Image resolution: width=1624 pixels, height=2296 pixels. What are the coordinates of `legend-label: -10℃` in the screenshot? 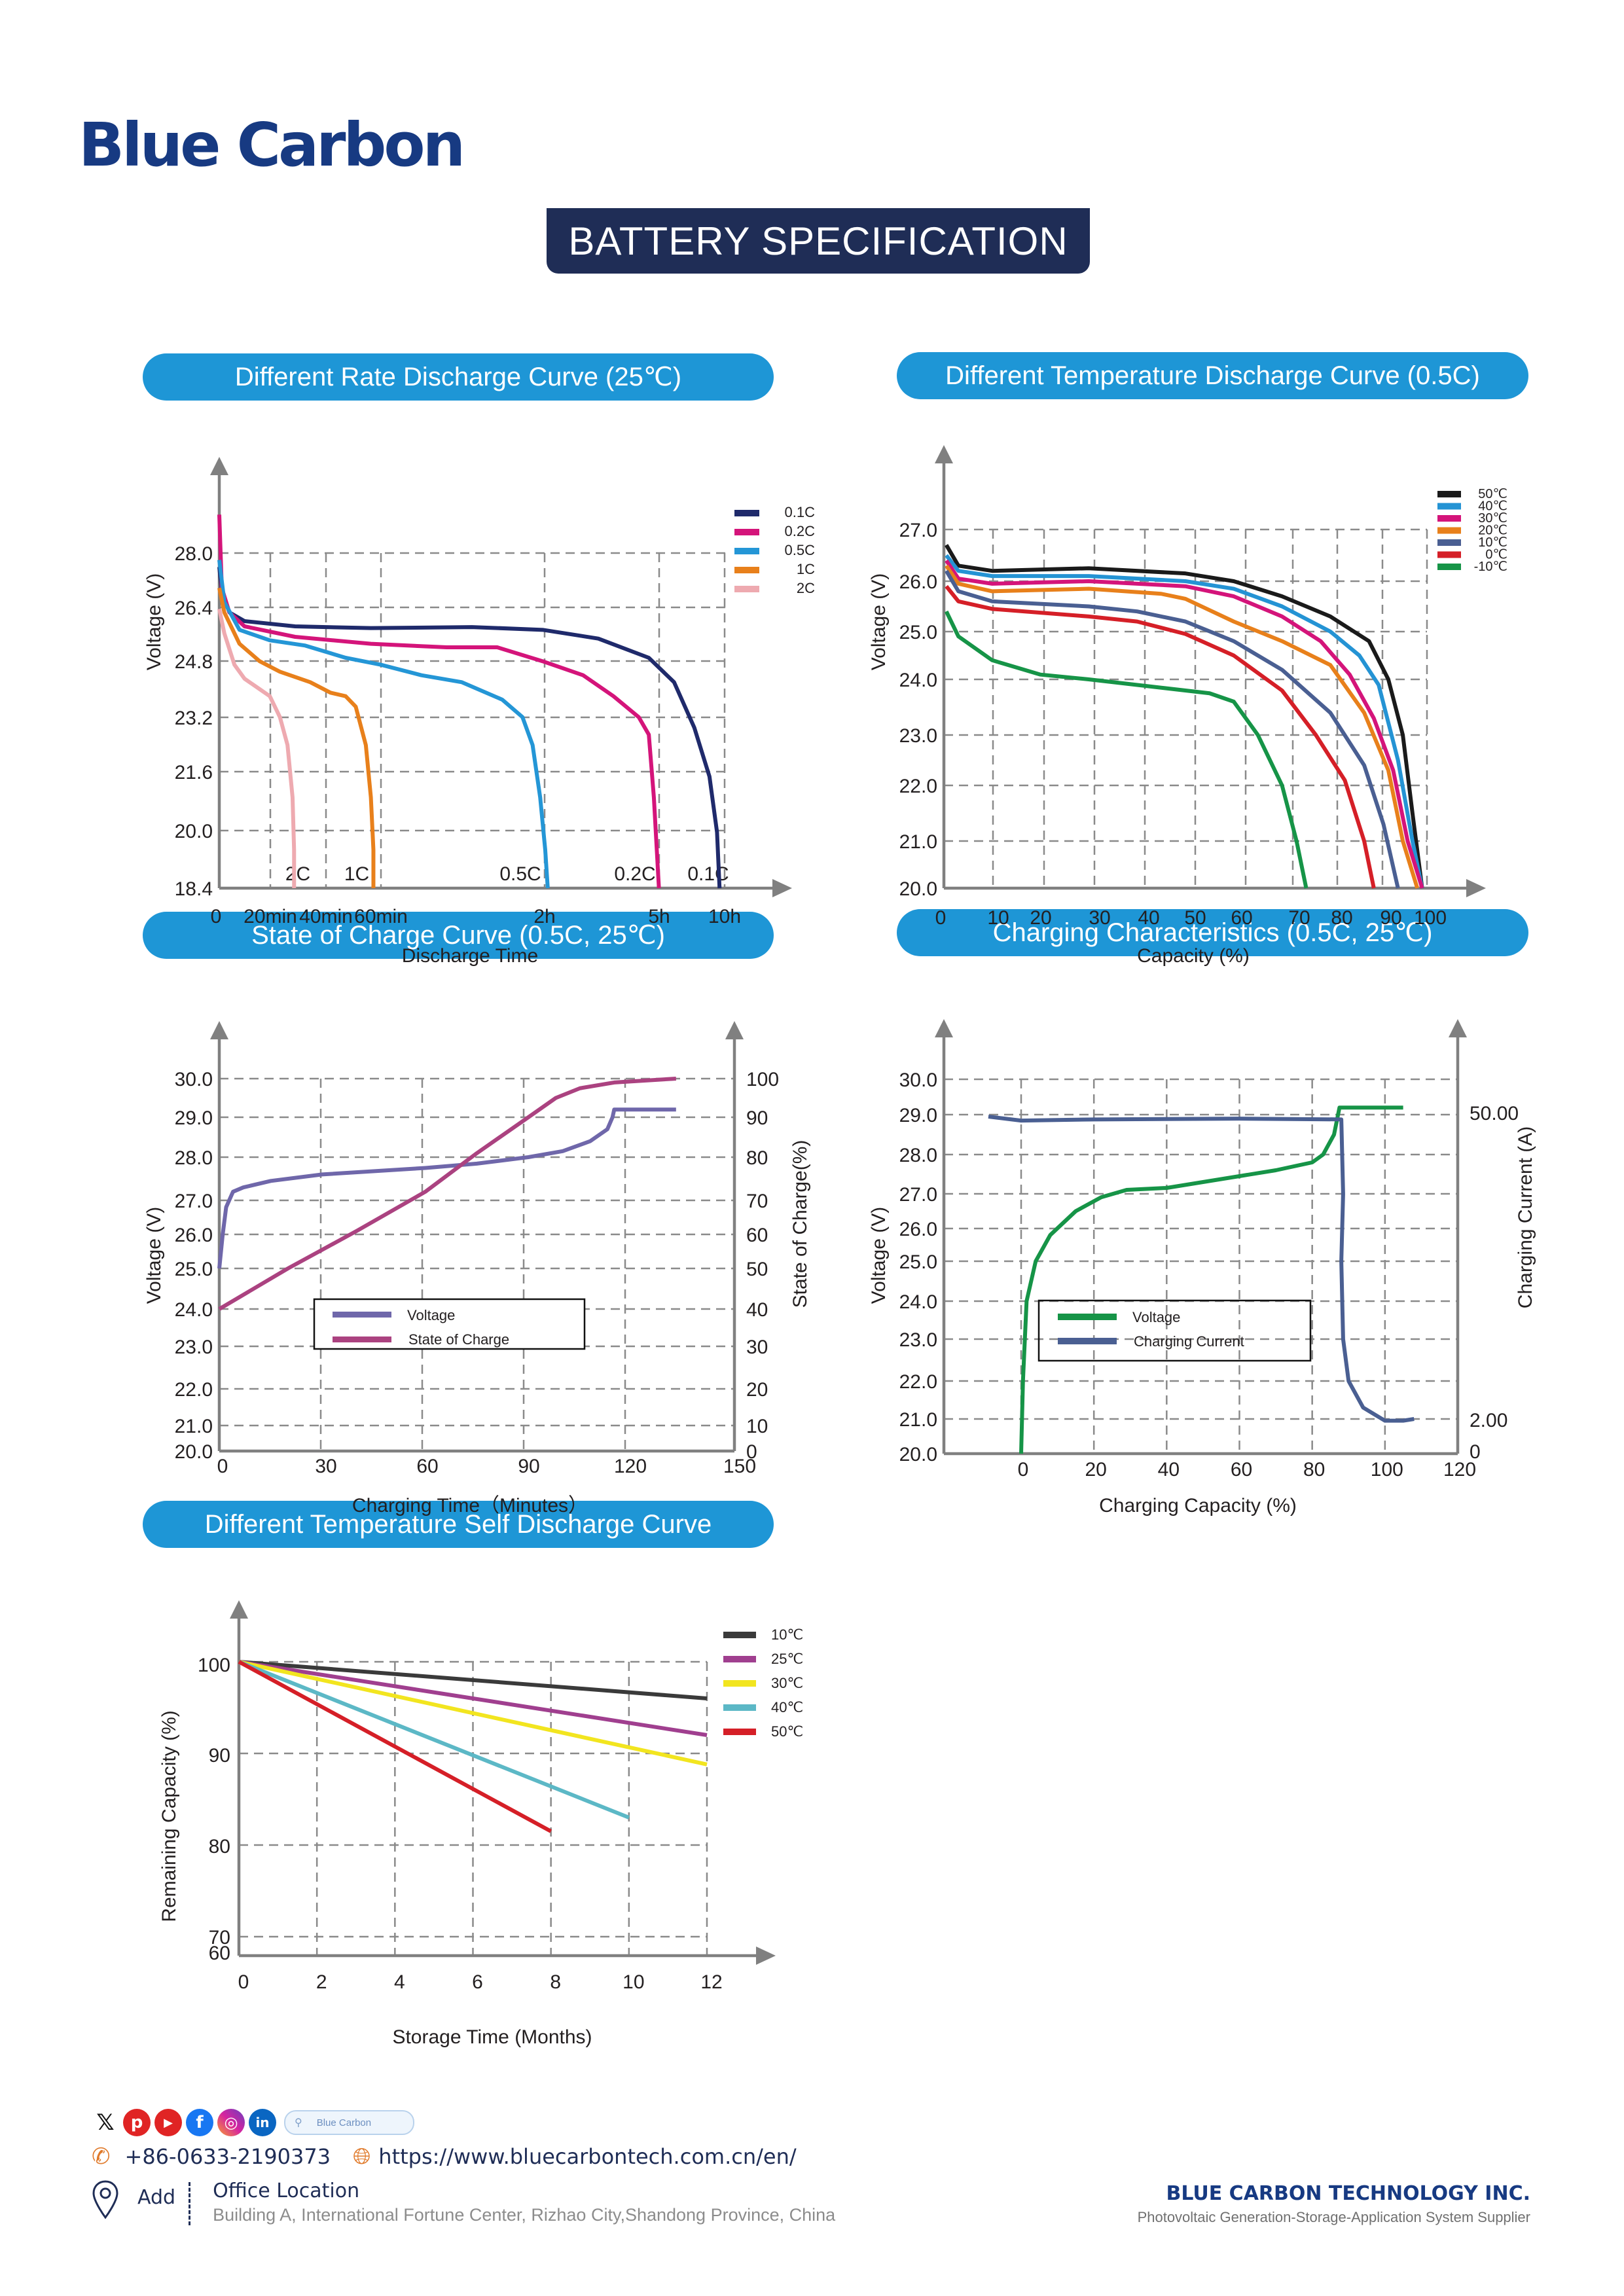 It's located at (1490, 567).